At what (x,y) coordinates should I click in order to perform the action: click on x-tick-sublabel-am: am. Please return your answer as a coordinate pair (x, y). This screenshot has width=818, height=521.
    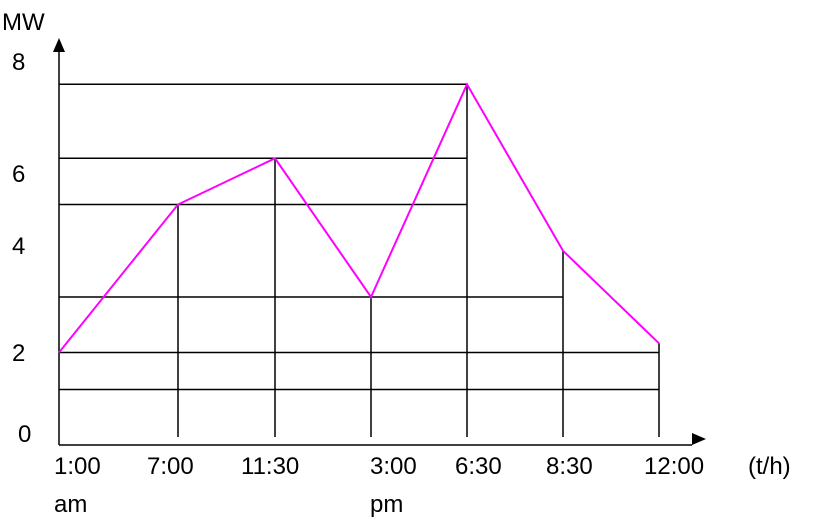
    Looking at the image, I should click on (70, 504).